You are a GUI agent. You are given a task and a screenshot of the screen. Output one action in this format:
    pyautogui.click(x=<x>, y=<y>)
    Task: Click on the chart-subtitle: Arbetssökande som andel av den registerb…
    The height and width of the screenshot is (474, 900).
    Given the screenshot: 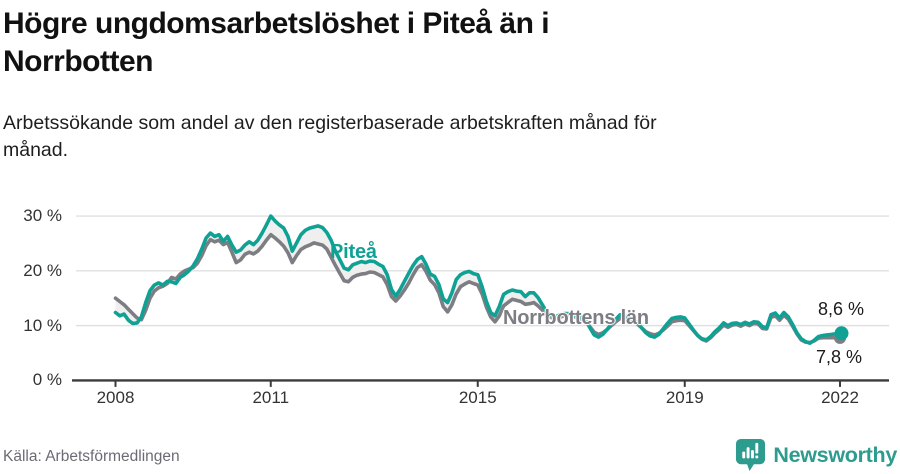 What is the action you would take?
    pyautogui.click(x=433, y=137)
    